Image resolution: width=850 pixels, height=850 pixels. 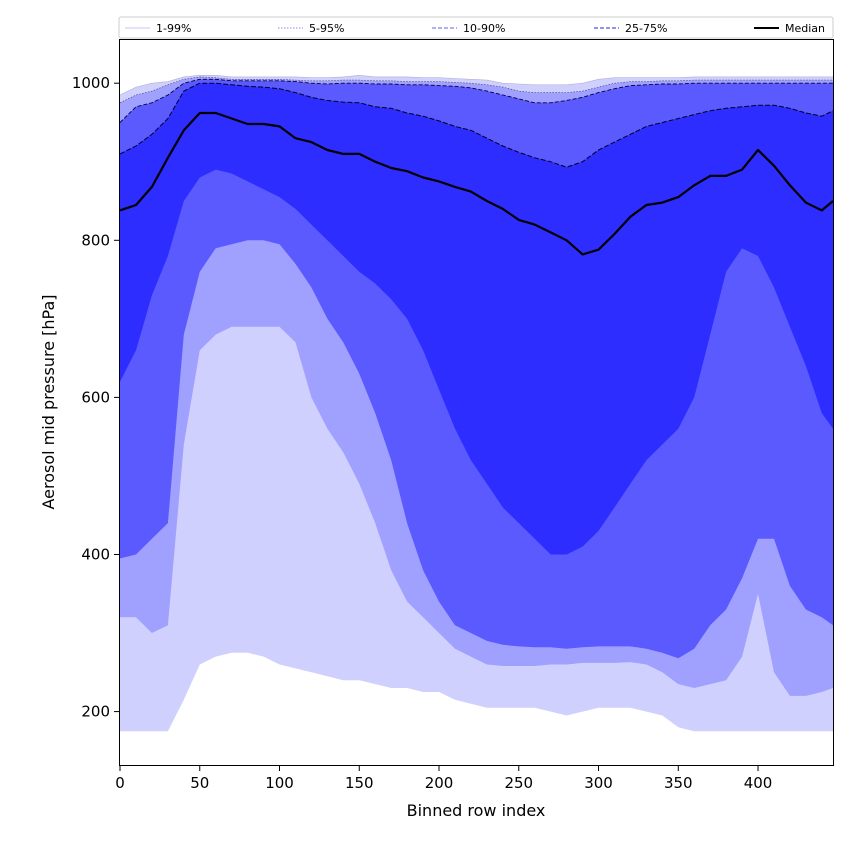 I want to click on x-tick-label: 250, so click(x=518, y=783).